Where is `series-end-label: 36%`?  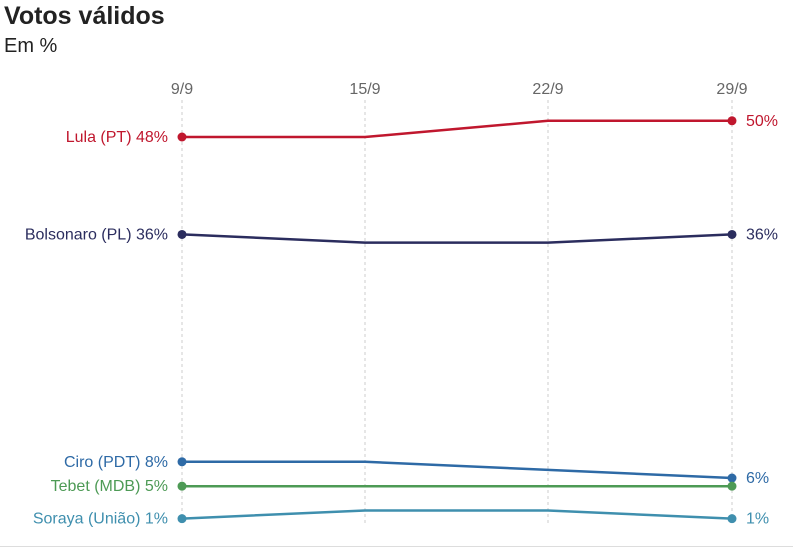 series-end-label: 36% is located at coordinates (762, 234).